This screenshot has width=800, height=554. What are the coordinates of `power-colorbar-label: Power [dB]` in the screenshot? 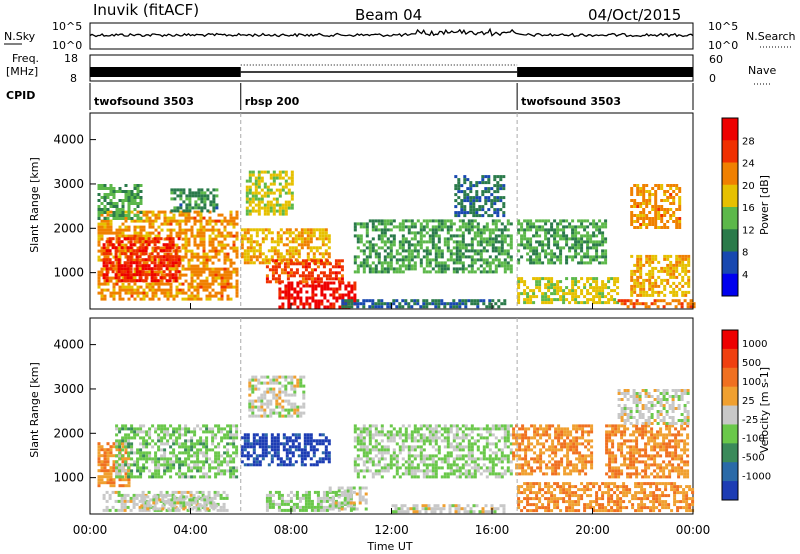 It's located at (764, 205).